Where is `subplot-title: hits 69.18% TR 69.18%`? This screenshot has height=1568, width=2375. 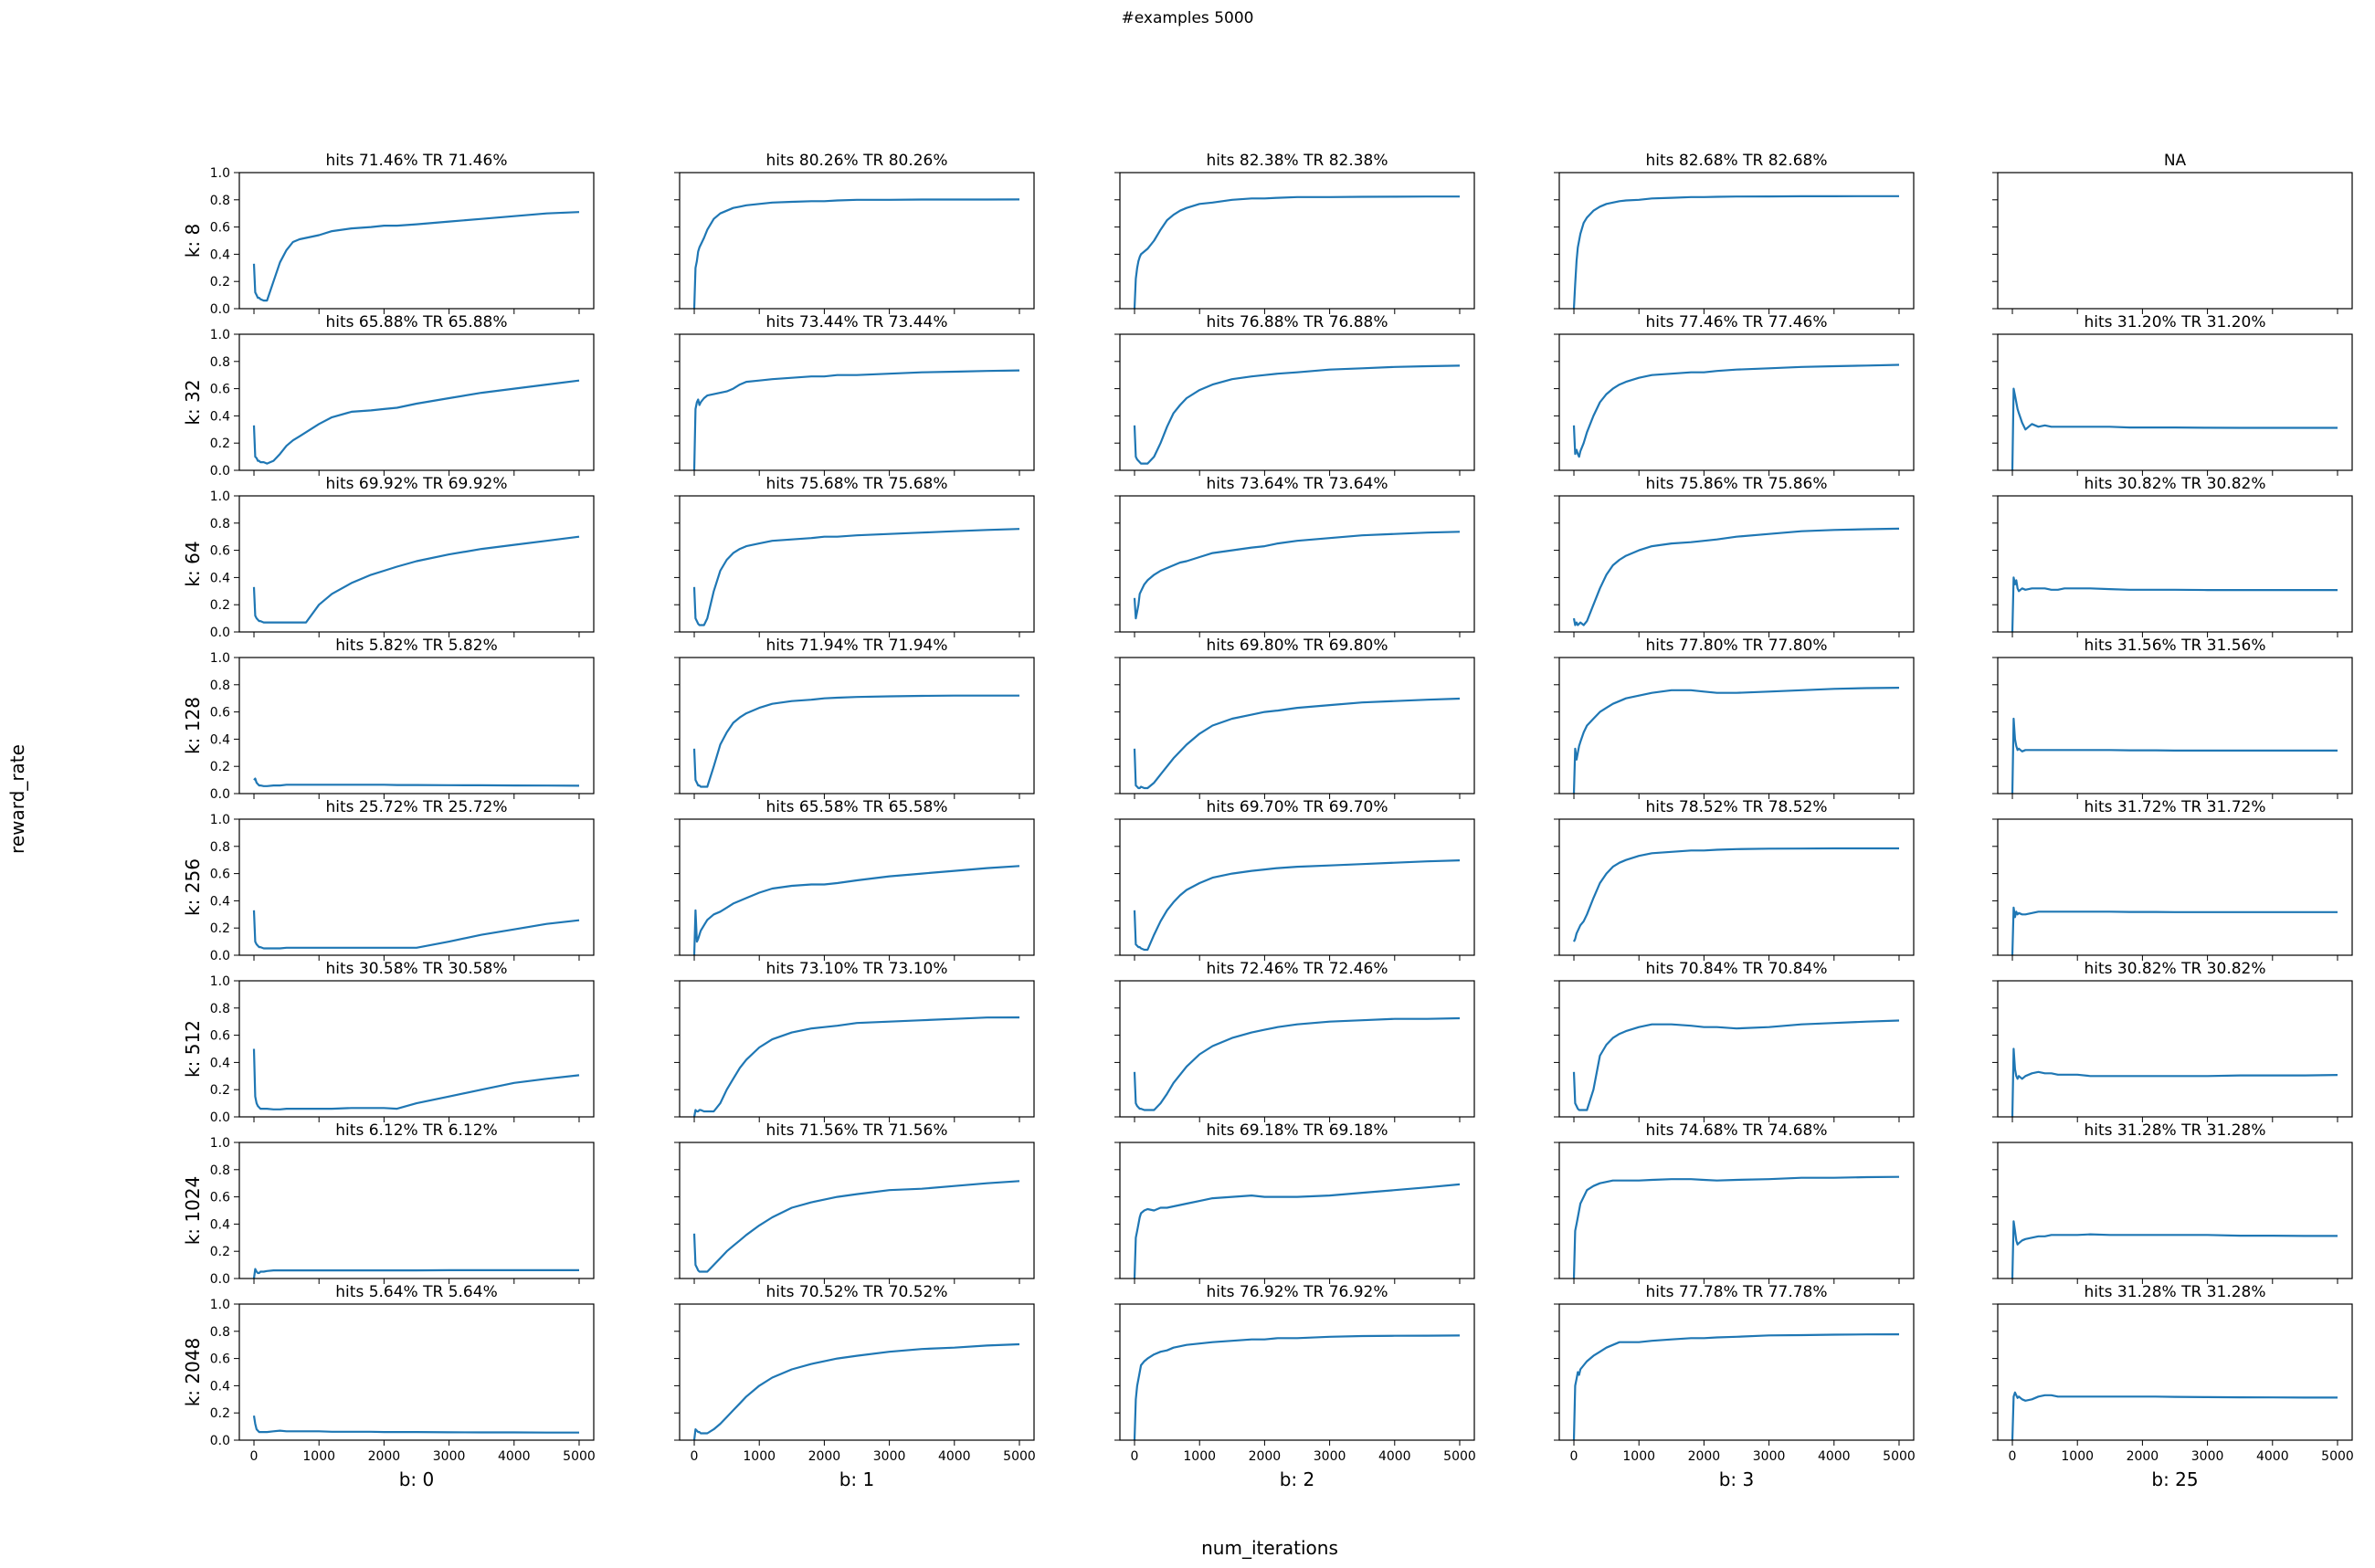 subplot-title: hits 69.18% TR 69.18% is located at coordinates (1297, 1130).